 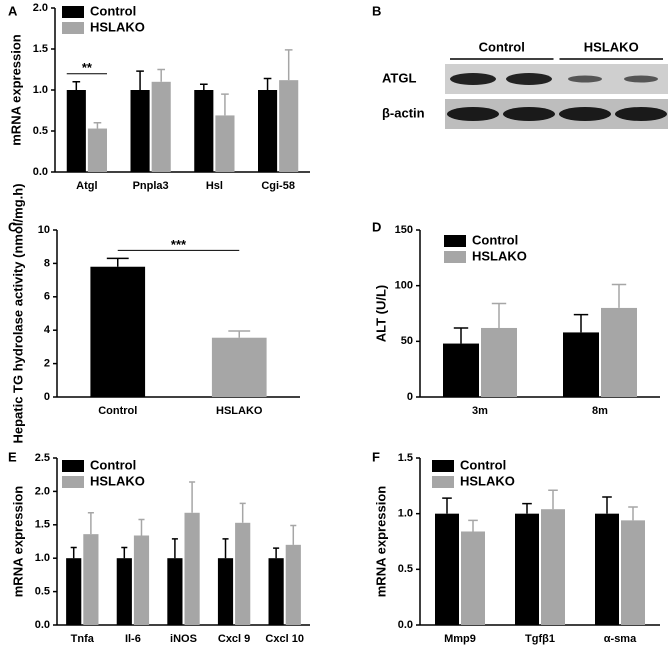 What do you see at coordinates (151, 186) in the screenshot?
I see `x-tick-label: Pnpla3` at bounding box center [151, 186].